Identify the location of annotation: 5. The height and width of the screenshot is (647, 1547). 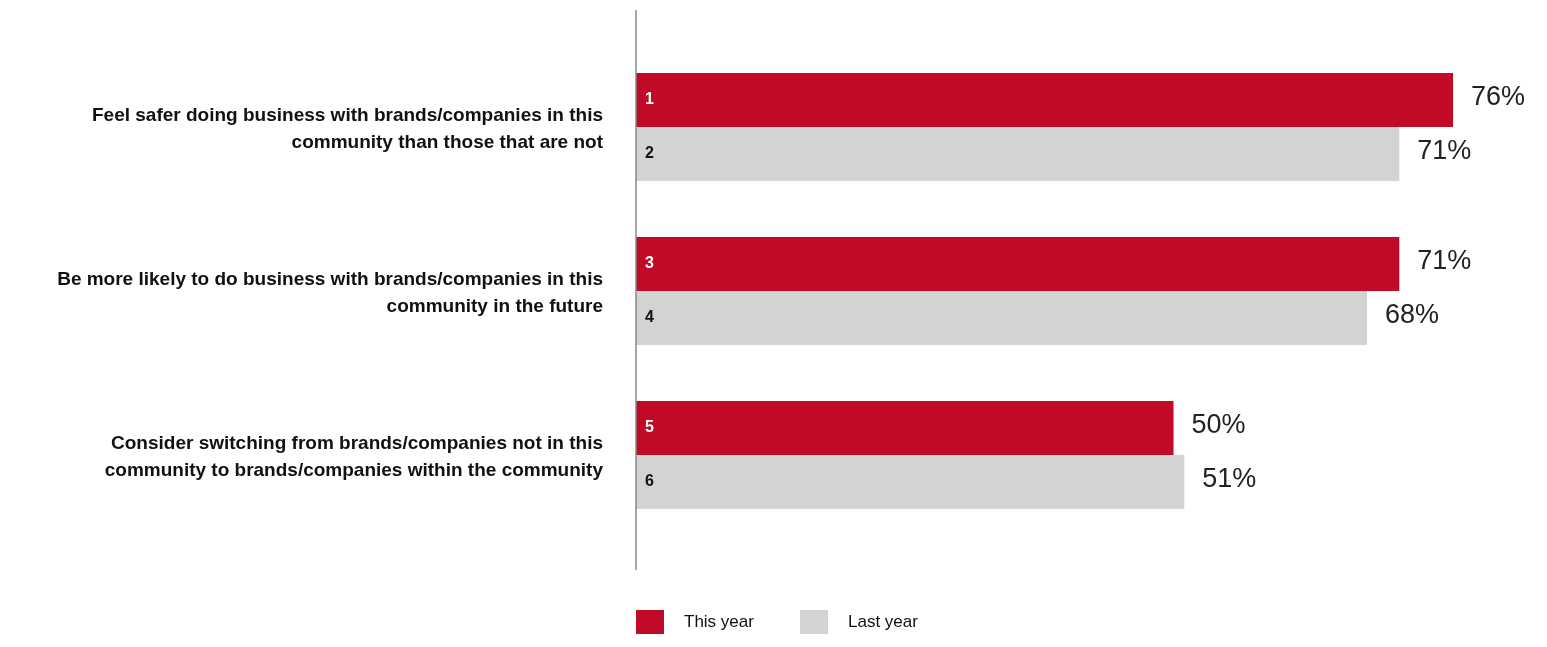
(649, 427).